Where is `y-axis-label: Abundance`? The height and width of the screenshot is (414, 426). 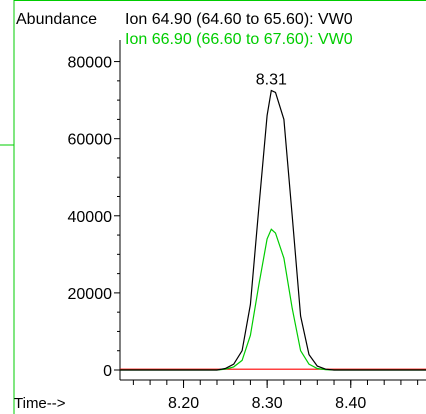 y-axis-label: Abundance is located at coordinates (56, 19).